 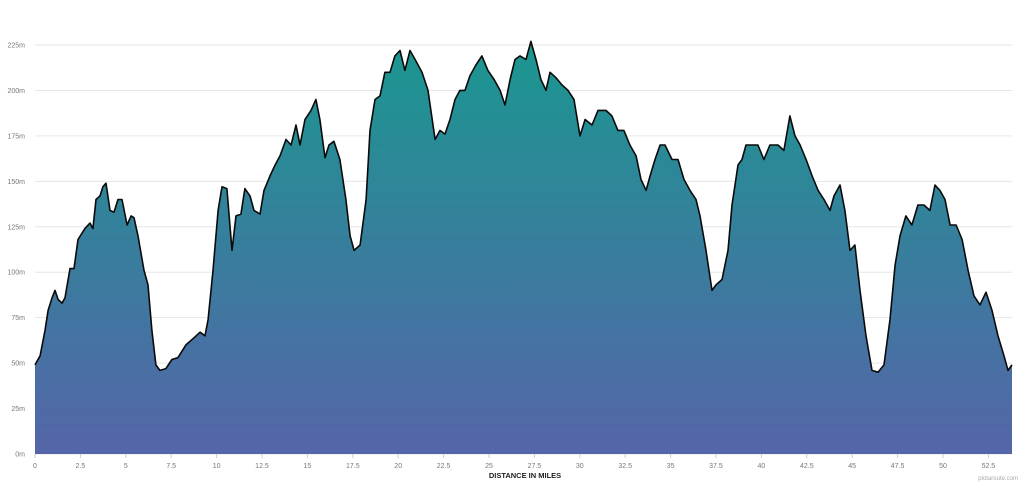 I want to click on y-tick-label: 125m, so click(x=16, y=227).